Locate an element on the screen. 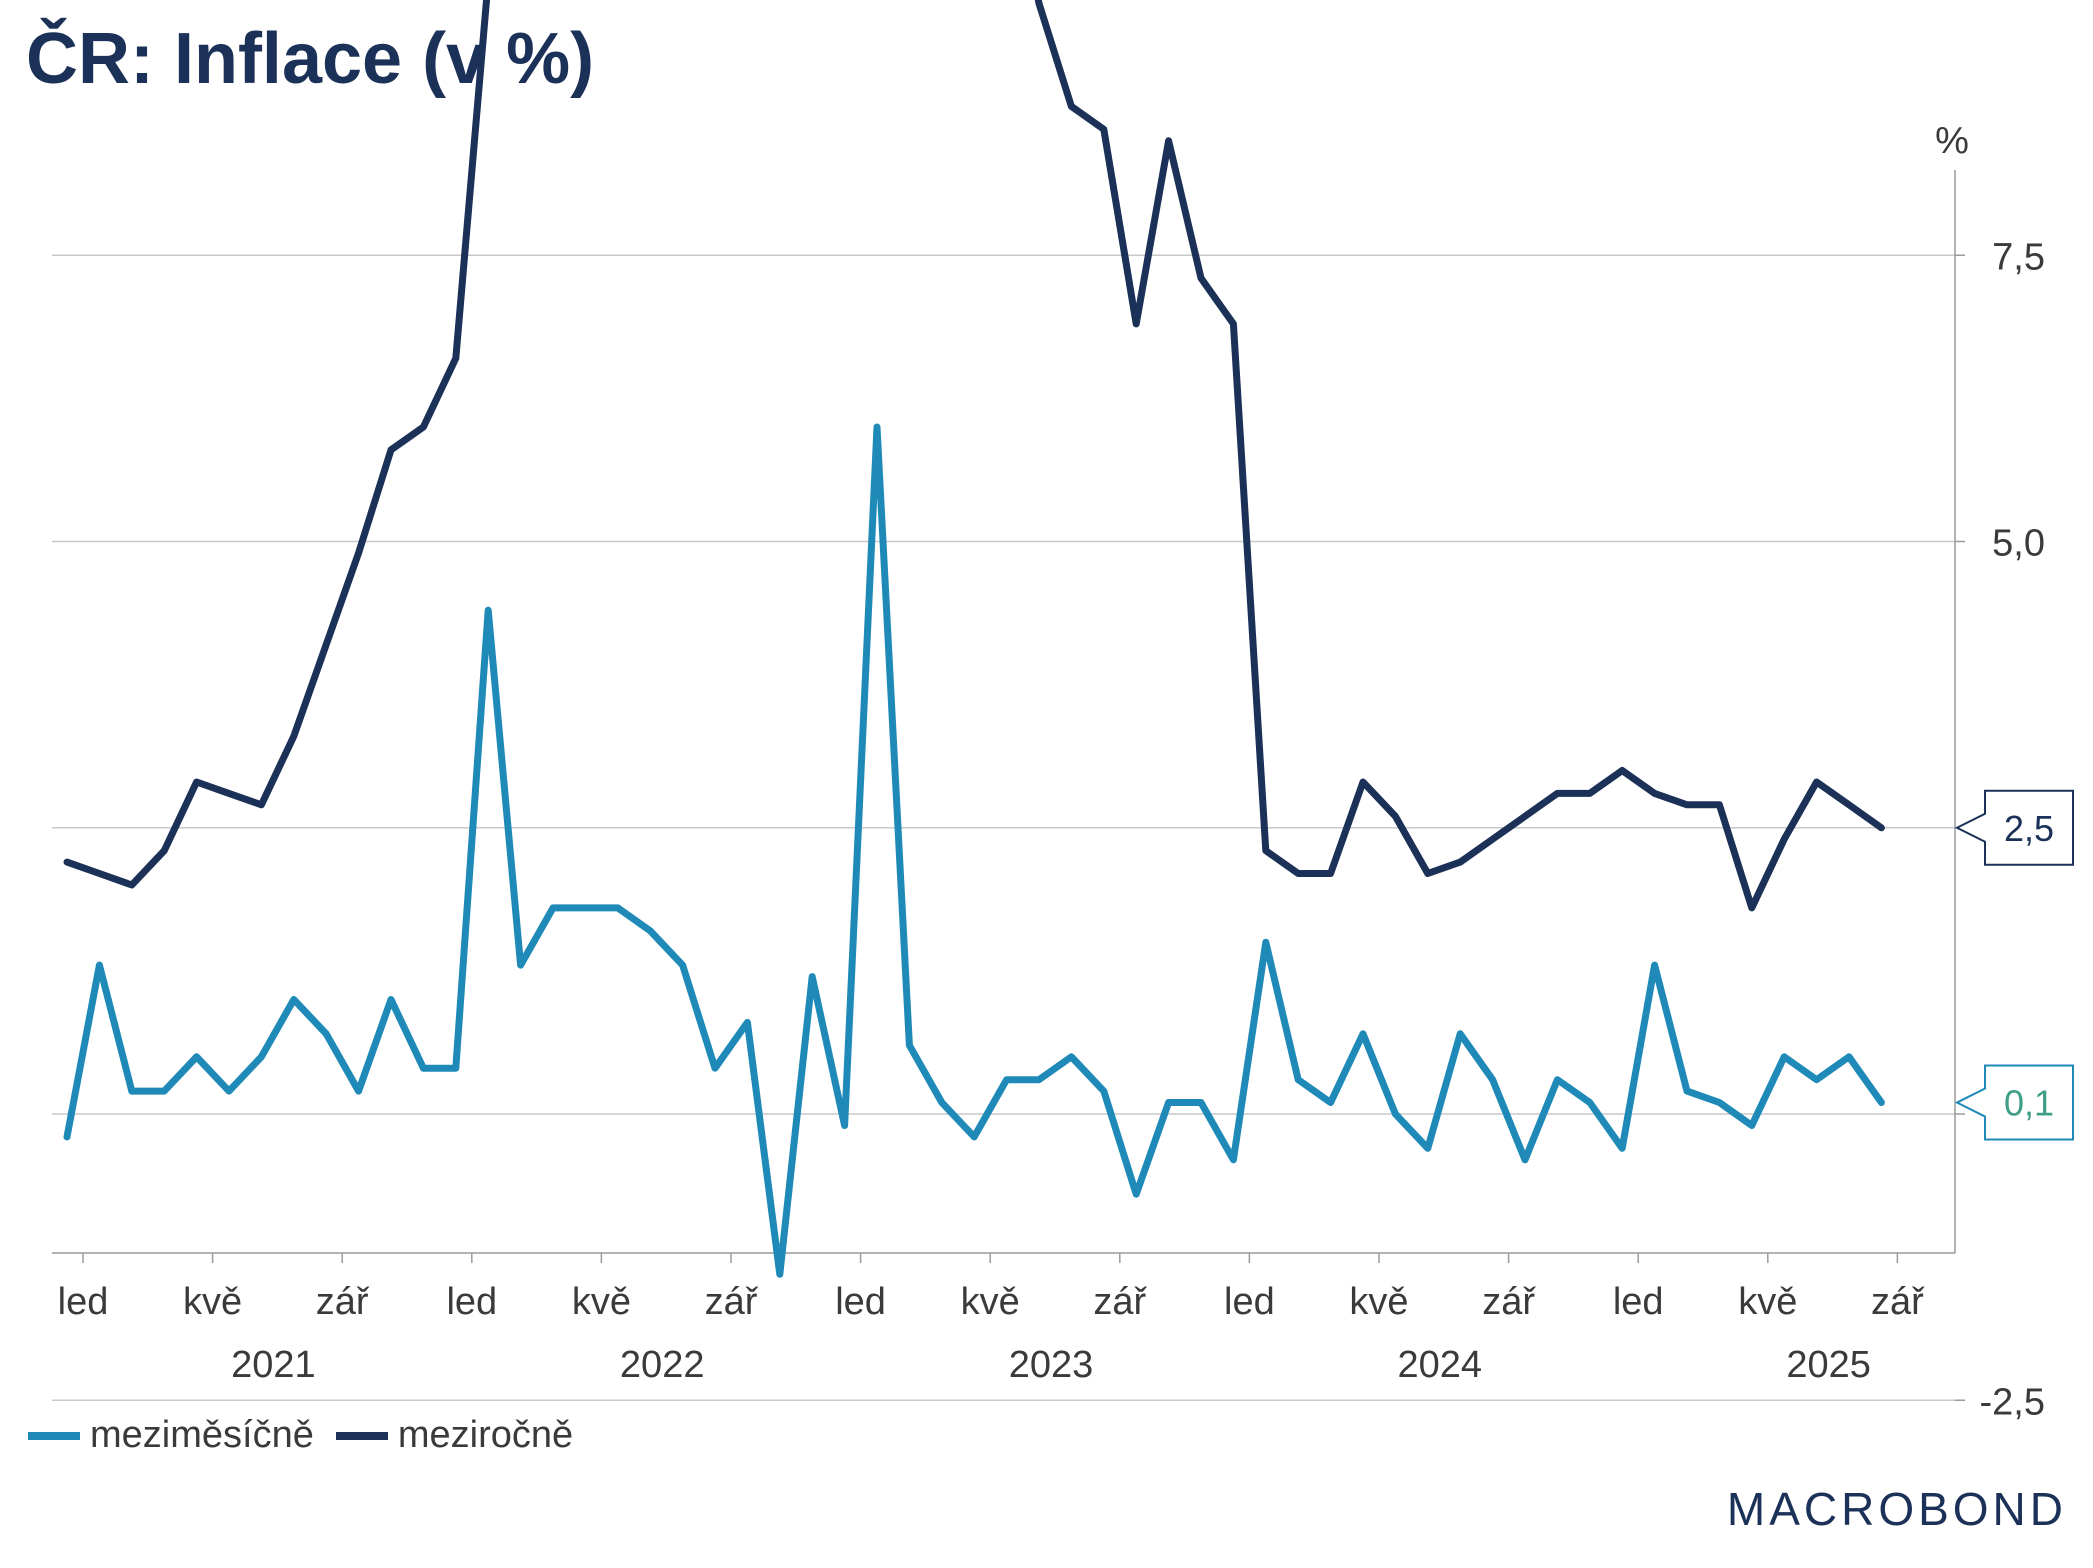 Image resolution: width=2093 pixels, height=1568 pixels. x-year-label: 2023 is located at coordinates (1051, 1365).